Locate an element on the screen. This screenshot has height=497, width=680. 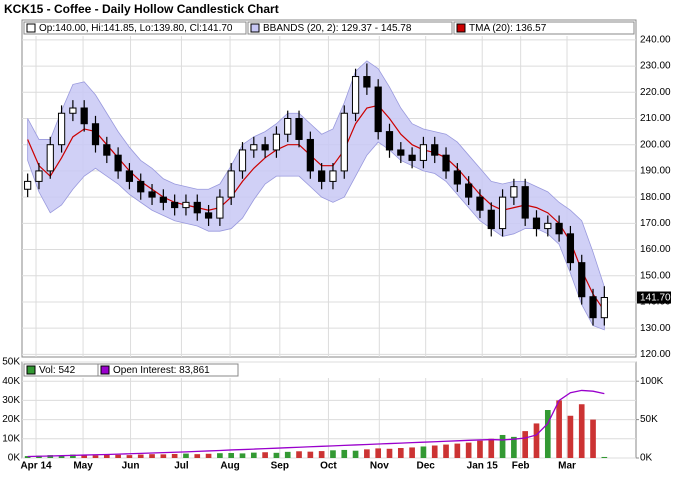
last-price-label: 141.70 is located at coordinates (655, 298).